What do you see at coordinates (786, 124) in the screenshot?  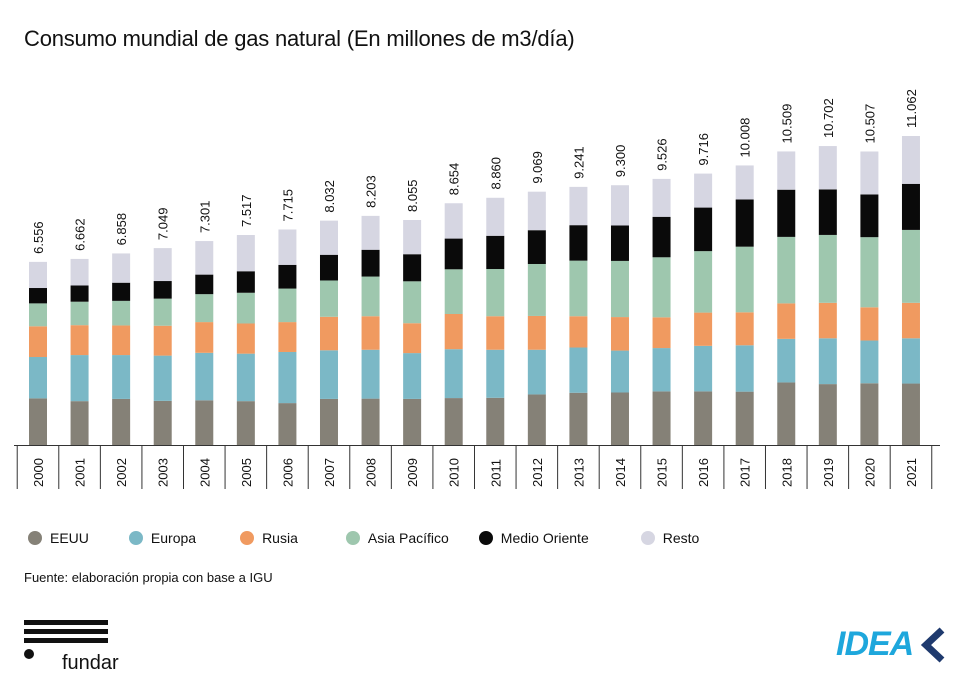 I see `bar-total-label: 10.509` at bounding box center [786, 124].